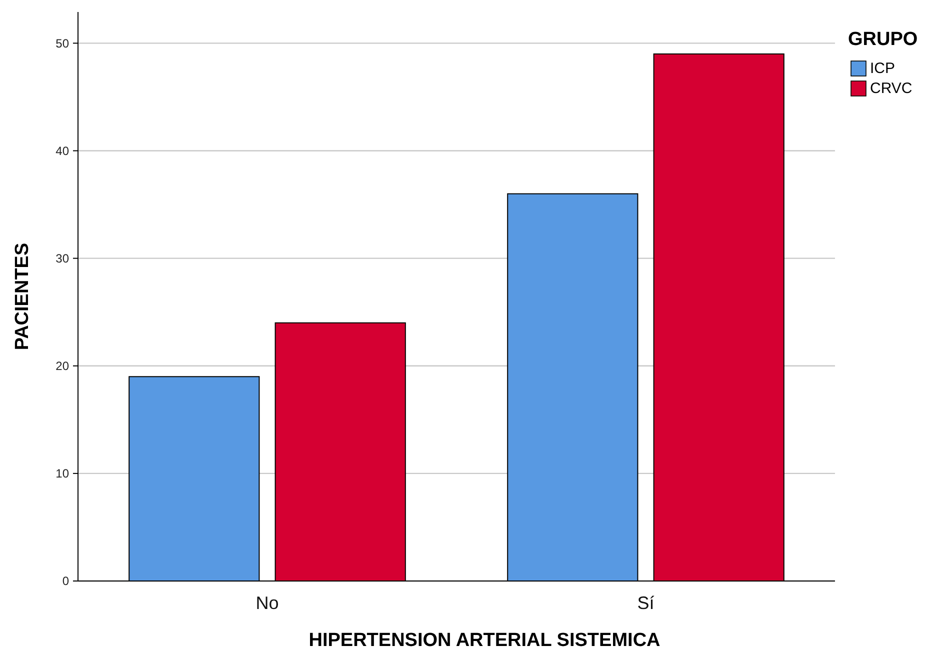 The image size is (932, 654). I want to click on x-axis-title: HIPERTENSION ARTERIAL SISTEMICA, so click(484, 640).